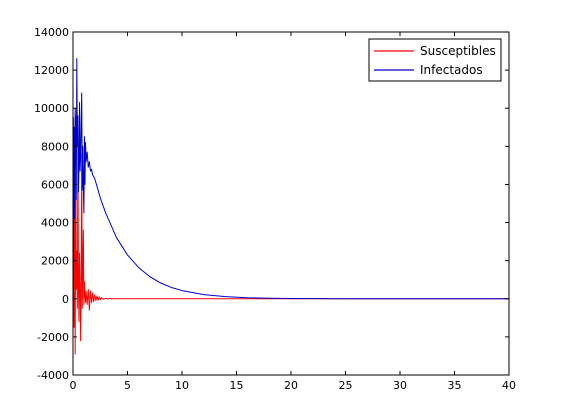 Image resolution: width=561 pixels, height=420 pixels. What do you see at coordinates (291, 385) in the screenshot?
I see `x-tick-label: 20` at bounding box center [291, 385].